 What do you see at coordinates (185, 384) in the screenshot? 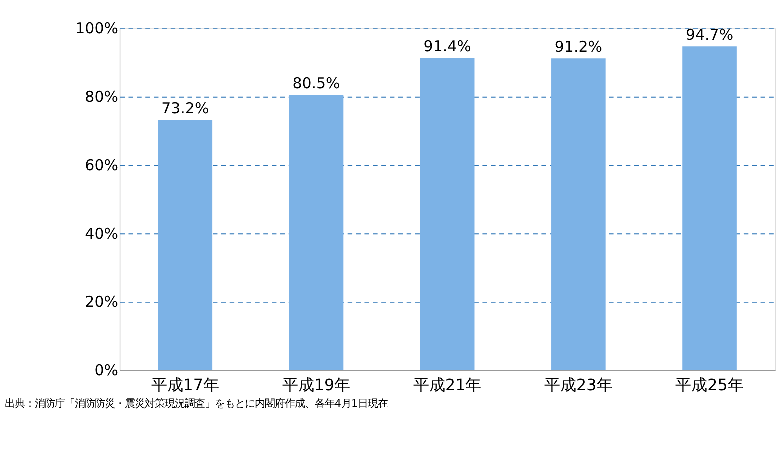
I see `x-tick-label: 平成17年` at bounding box center [185, 384].